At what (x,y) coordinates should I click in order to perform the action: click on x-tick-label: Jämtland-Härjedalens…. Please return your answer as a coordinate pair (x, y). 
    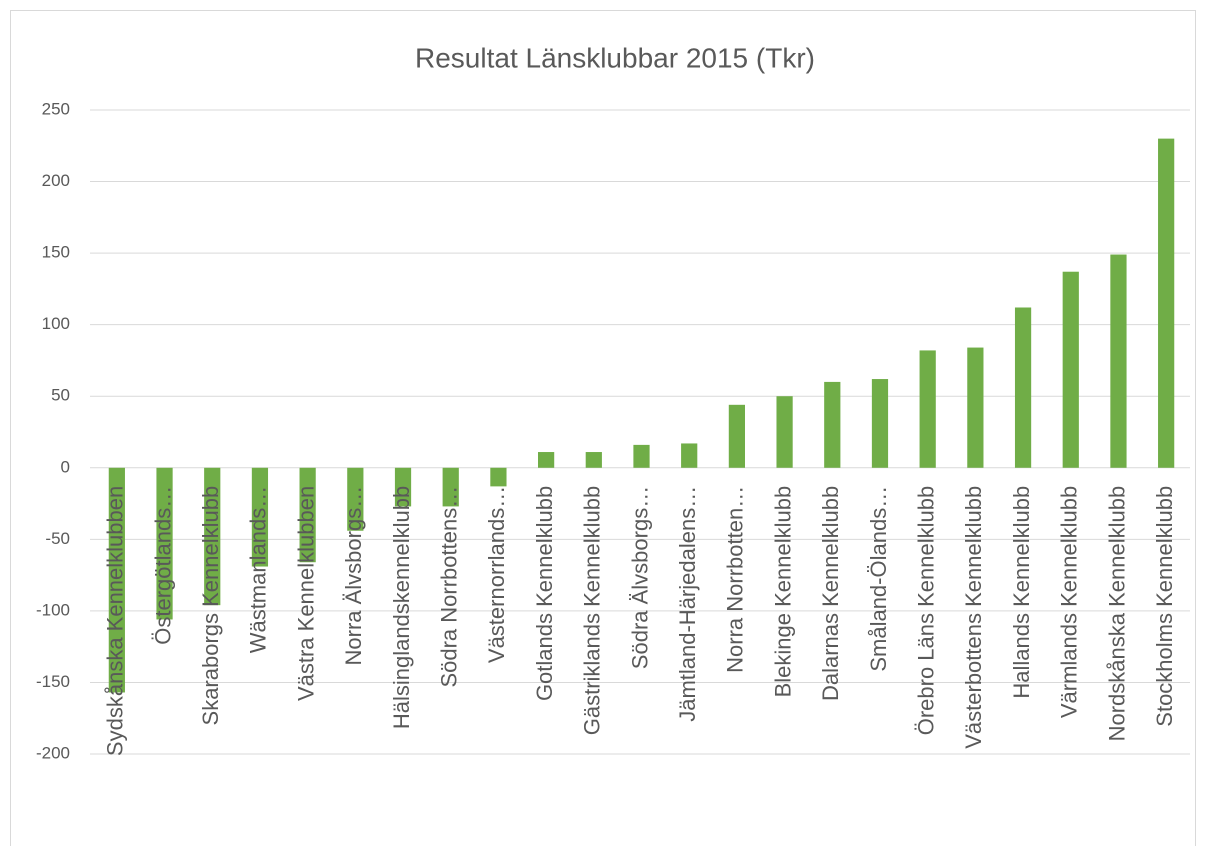
    Looking at the image, I should click on (687, 604).